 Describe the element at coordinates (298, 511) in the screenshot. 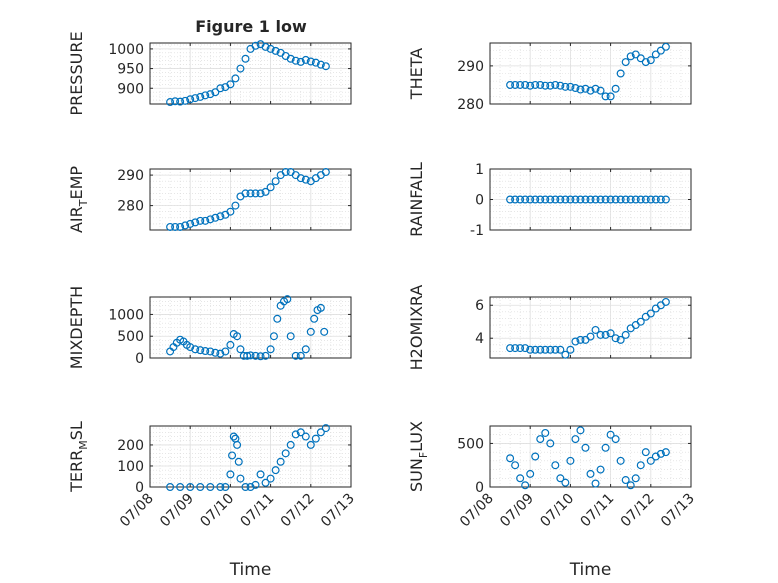

I see `x-tick-label: 07/12` at that location.